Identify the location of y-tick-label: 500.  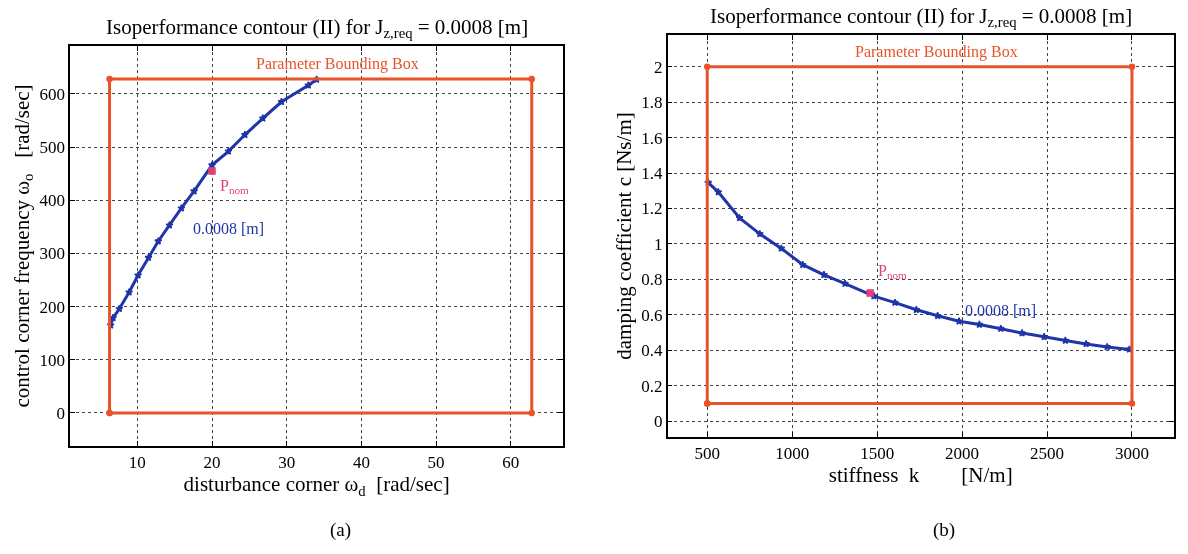
(52, 147).